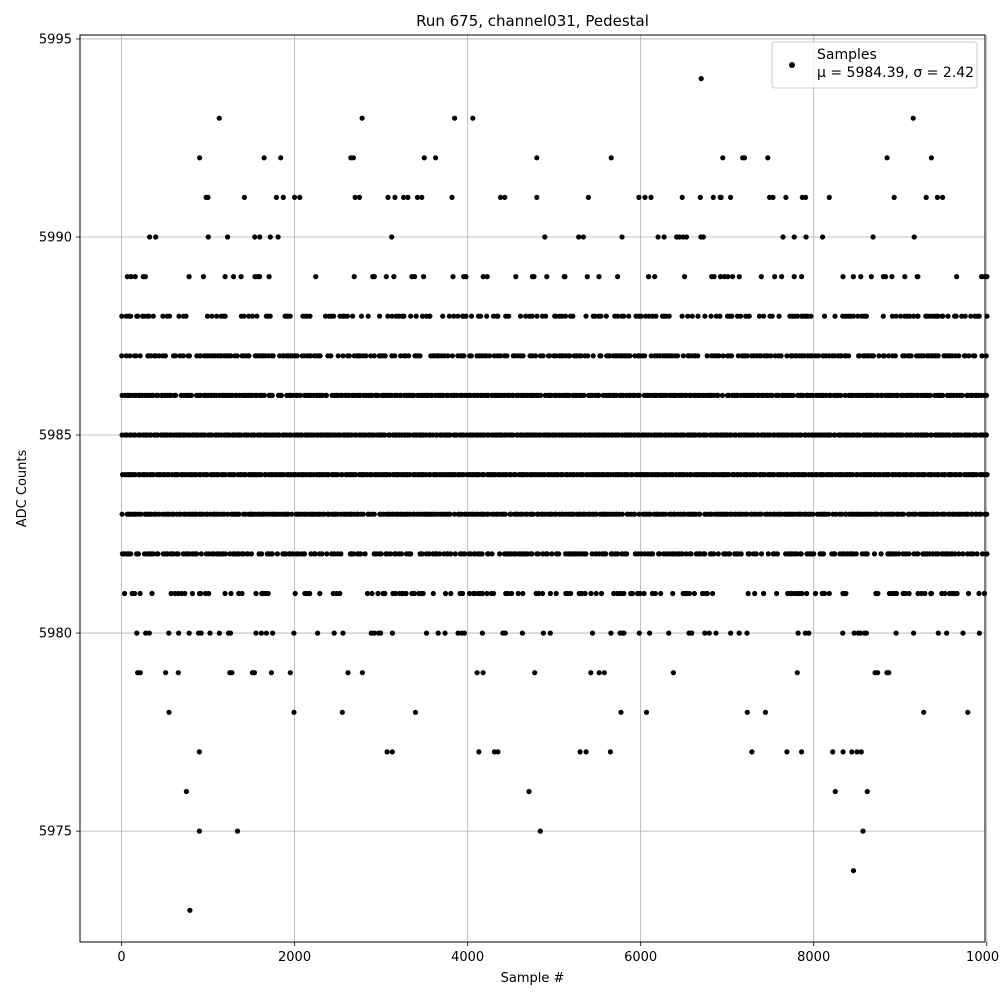 This screenshot has width=1000, height=1000. What do you see at coordinates (792, 65) in the screenshot?
I see `legend-marker` at bounding box center [792, 65].